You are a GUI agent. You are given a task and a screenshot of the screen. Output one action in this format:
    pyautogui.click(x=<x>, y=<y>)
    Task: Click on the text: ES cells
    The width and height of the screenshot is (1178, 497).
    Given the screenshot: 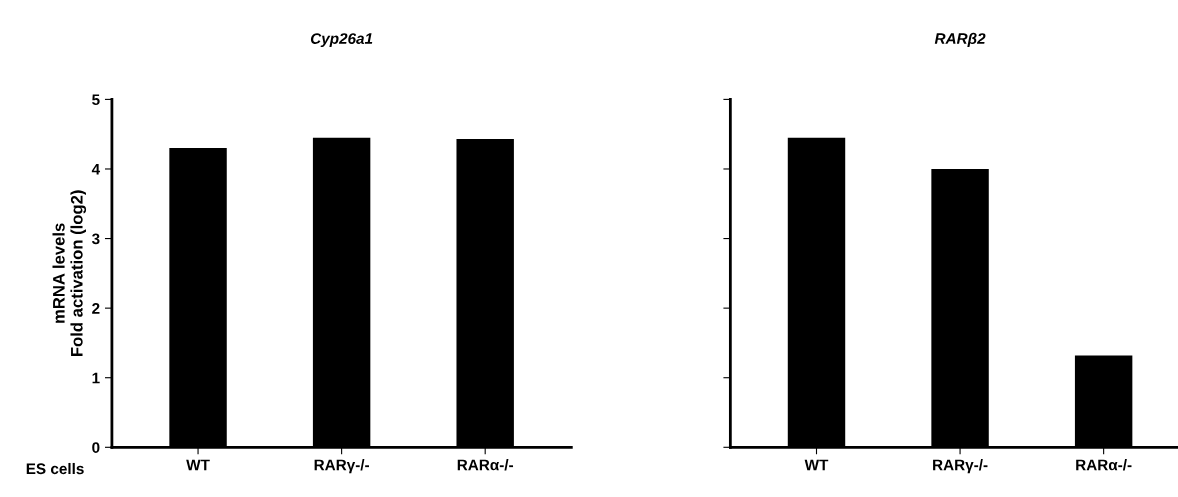 What is the action you would take?
    pyautogui.click(x=55, y=468)
    